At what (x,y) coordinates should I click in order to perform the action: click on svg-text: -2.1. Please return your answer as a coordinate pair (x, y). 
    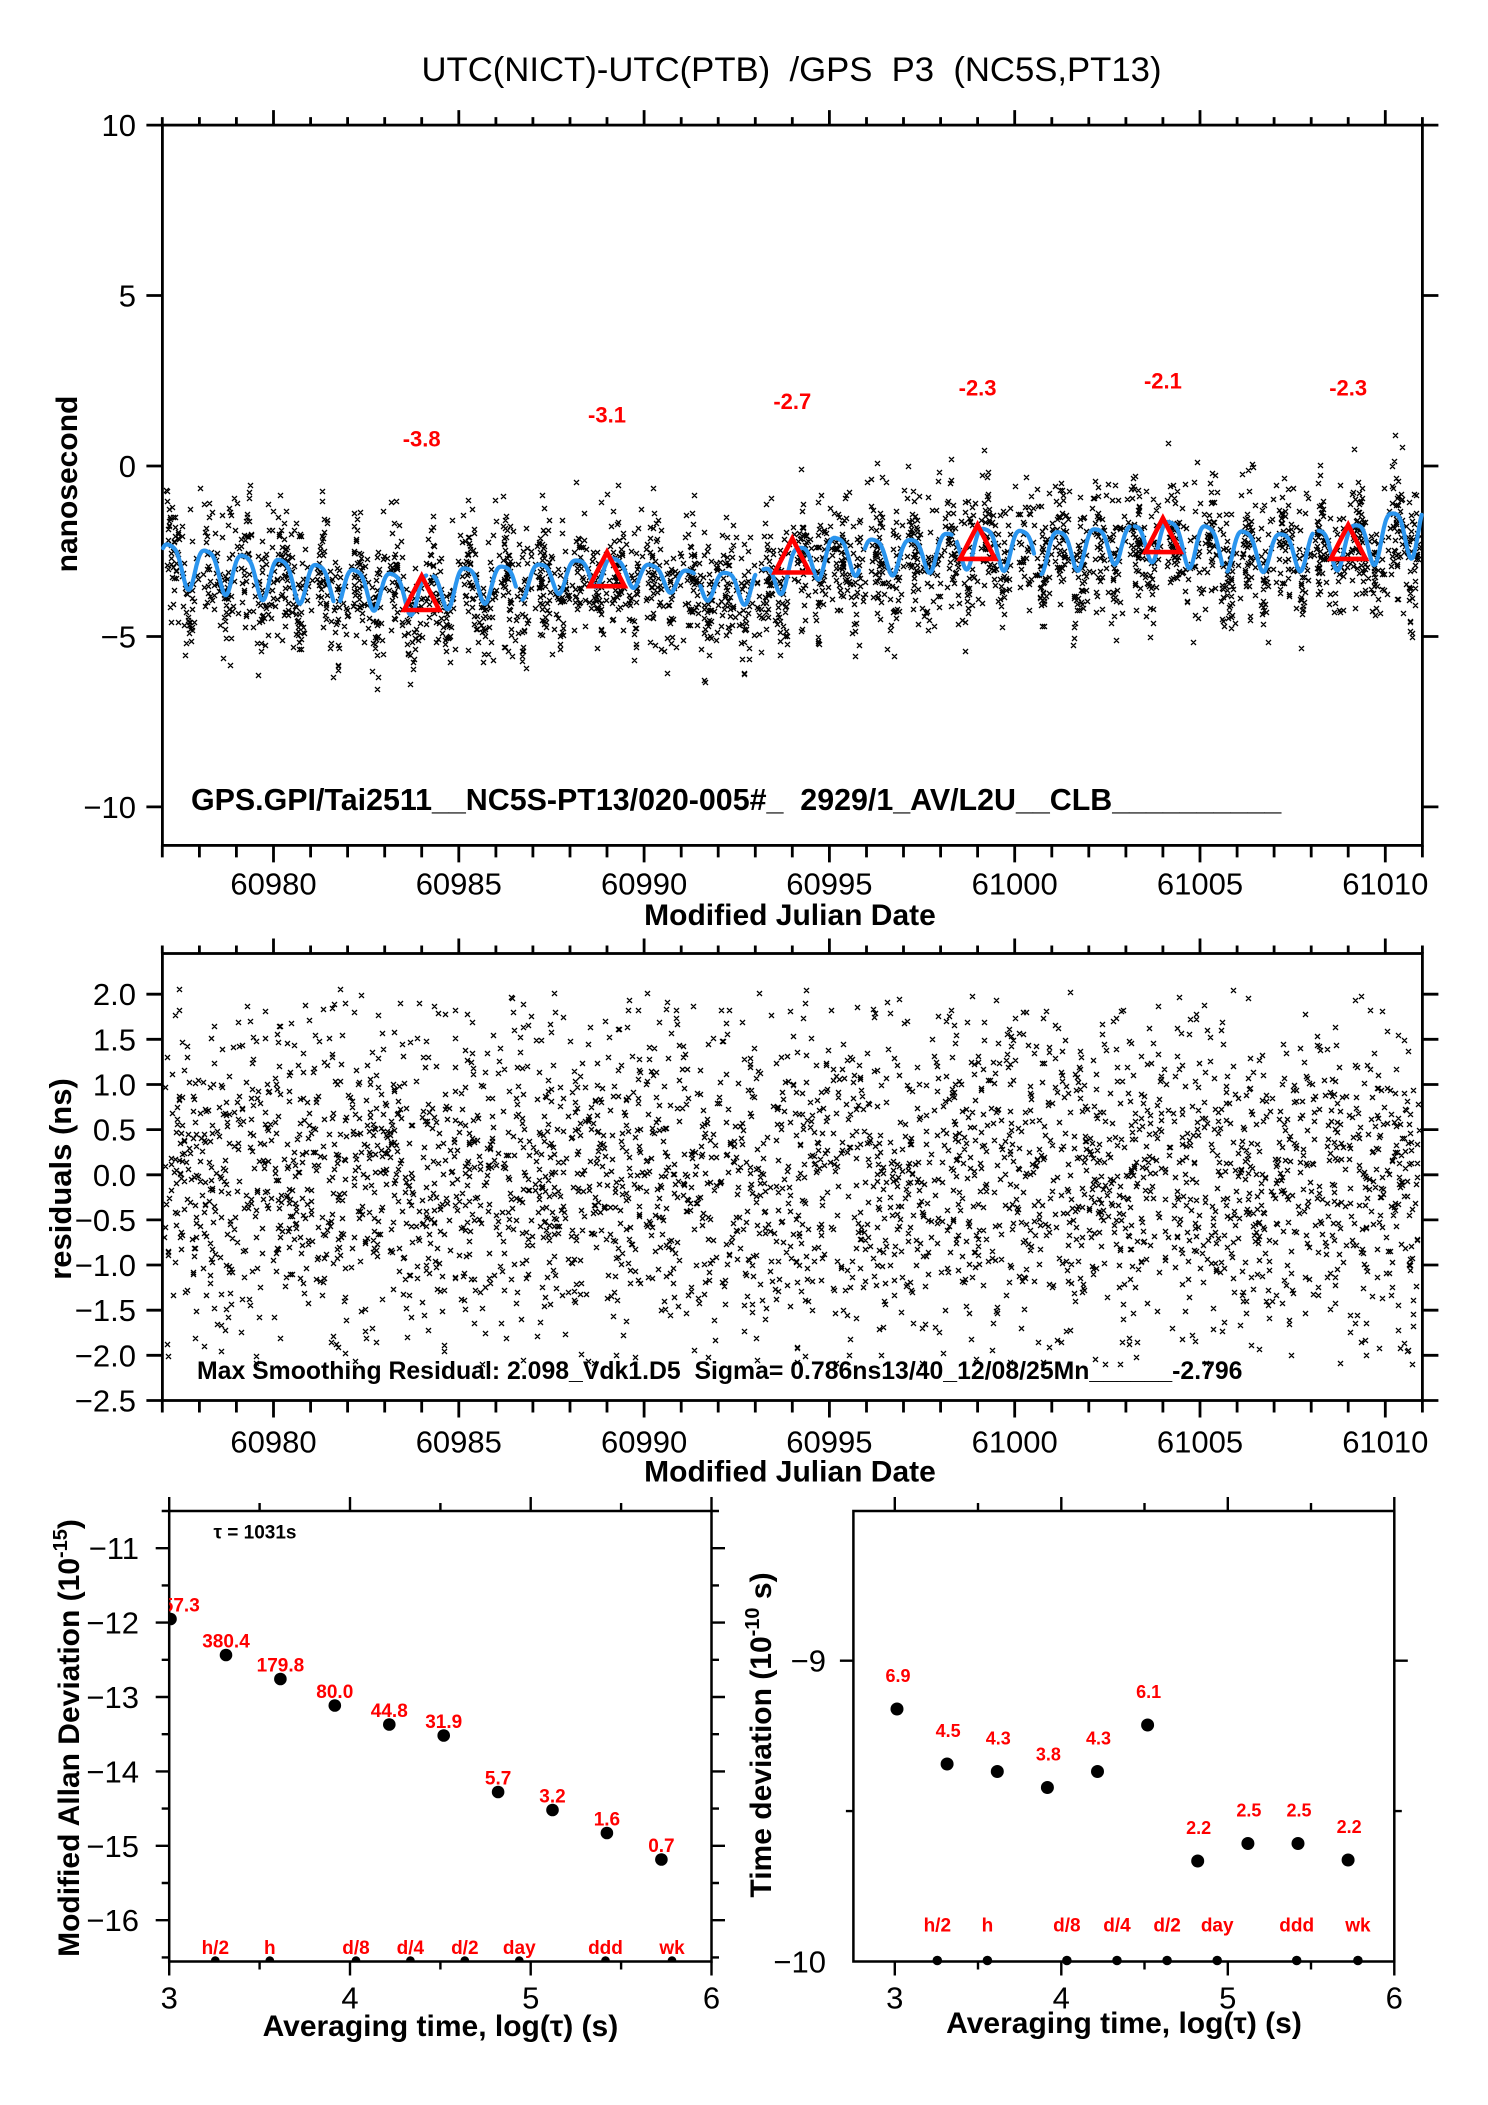
    Looking at the image, I should click on (1163, 381).